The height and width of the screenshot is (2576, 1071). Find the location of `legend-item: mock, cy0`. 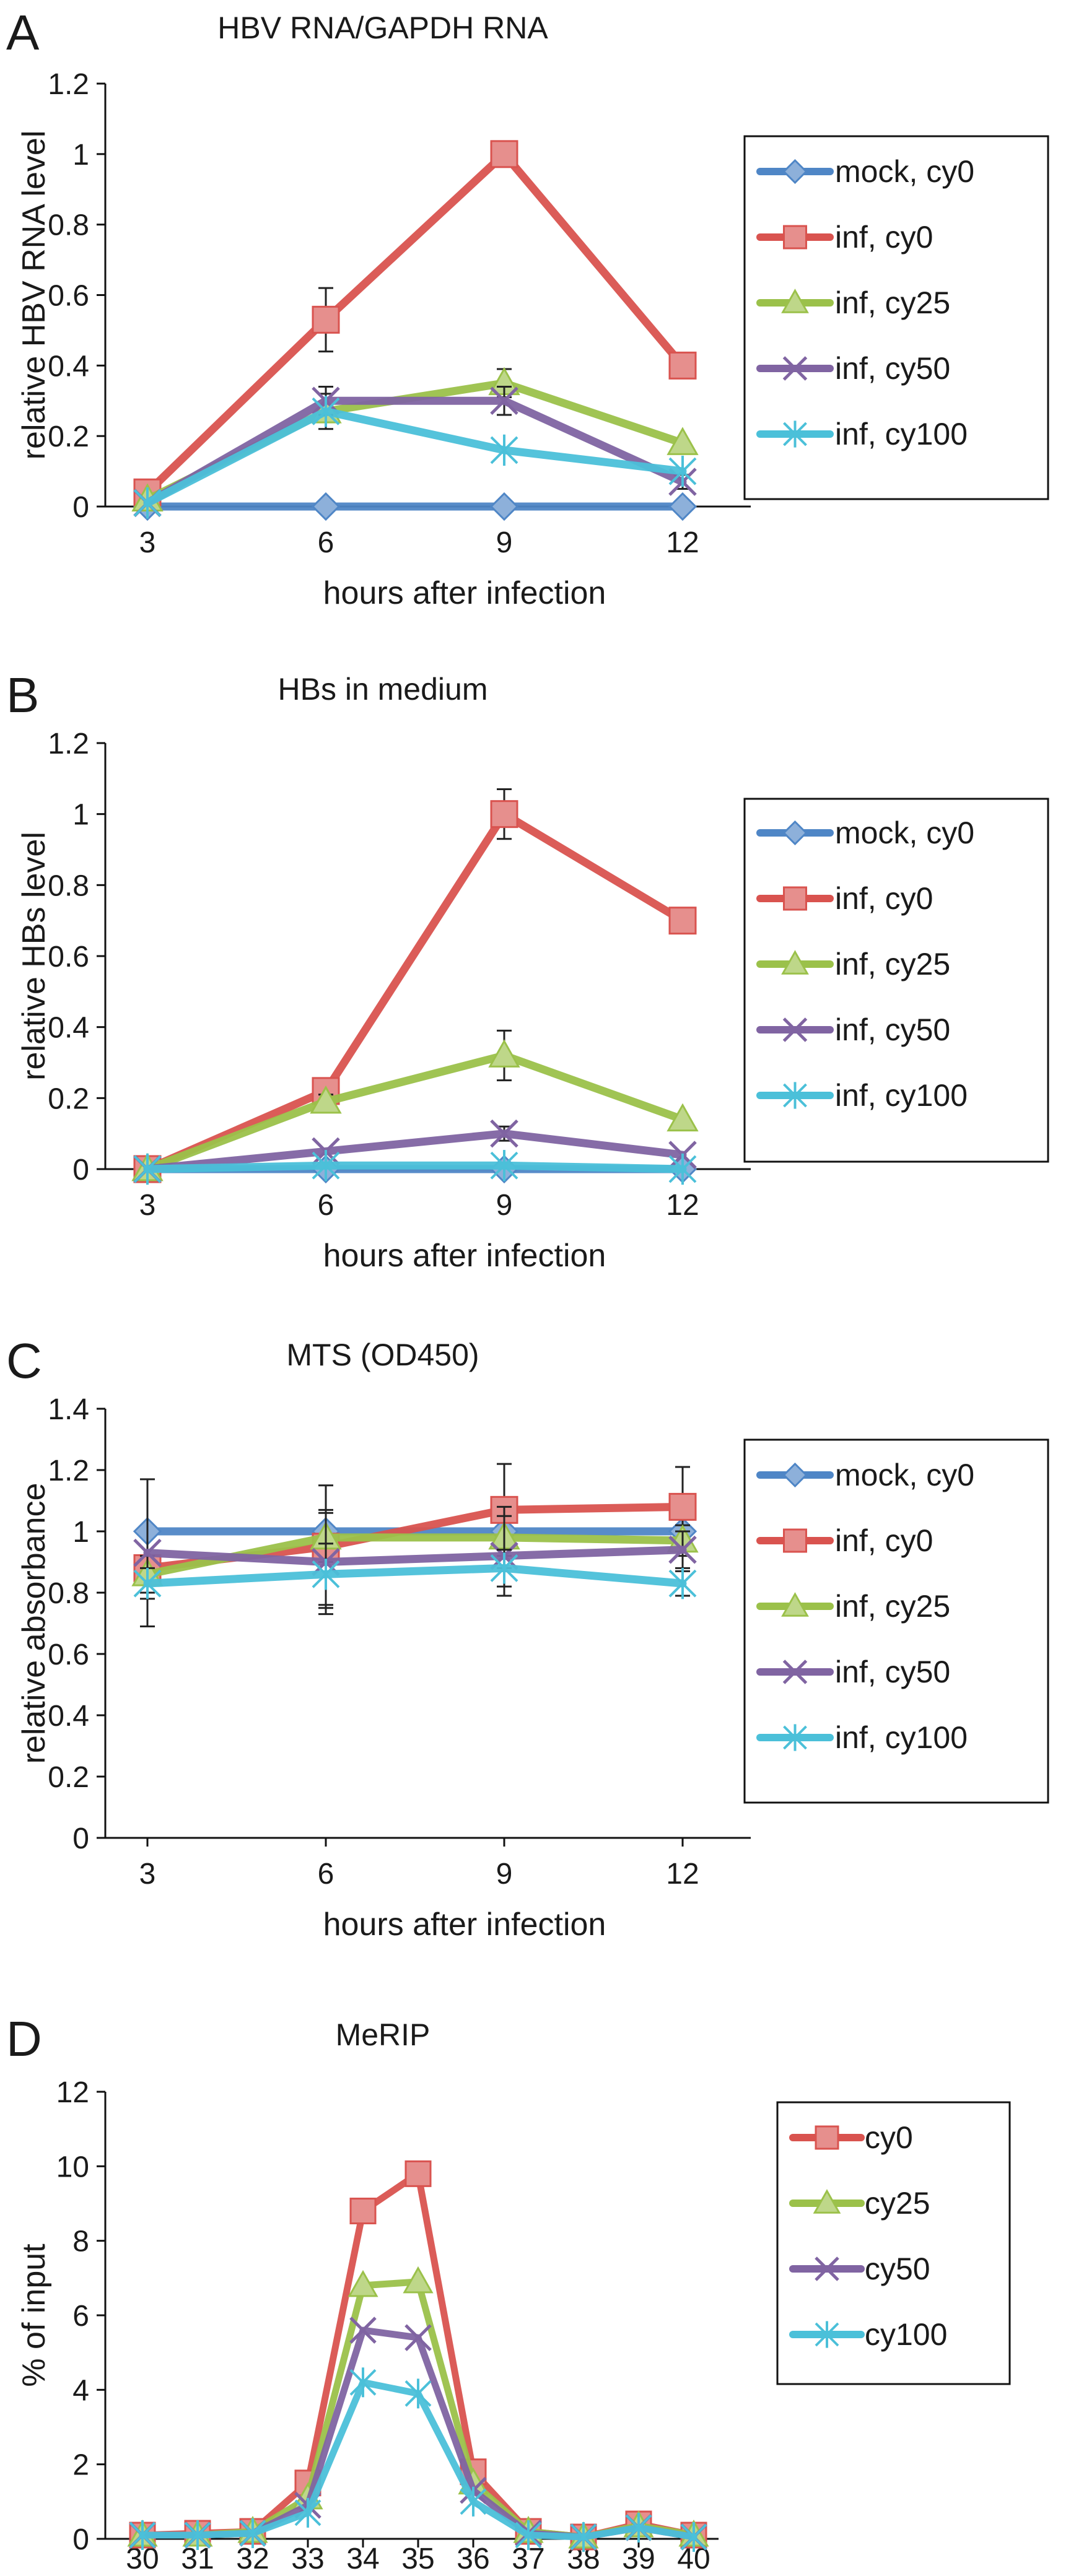

legend-item: mock, cy0 is located at coordinates (865, 1475).